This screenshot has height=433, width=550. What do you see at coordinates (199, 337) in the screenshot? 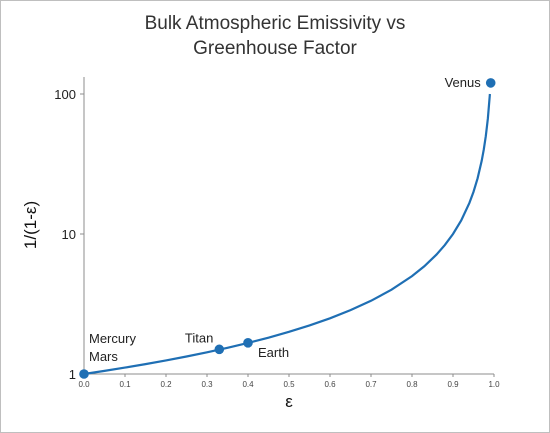
I see `point-label: Titan` at bounding box center [199, 337].